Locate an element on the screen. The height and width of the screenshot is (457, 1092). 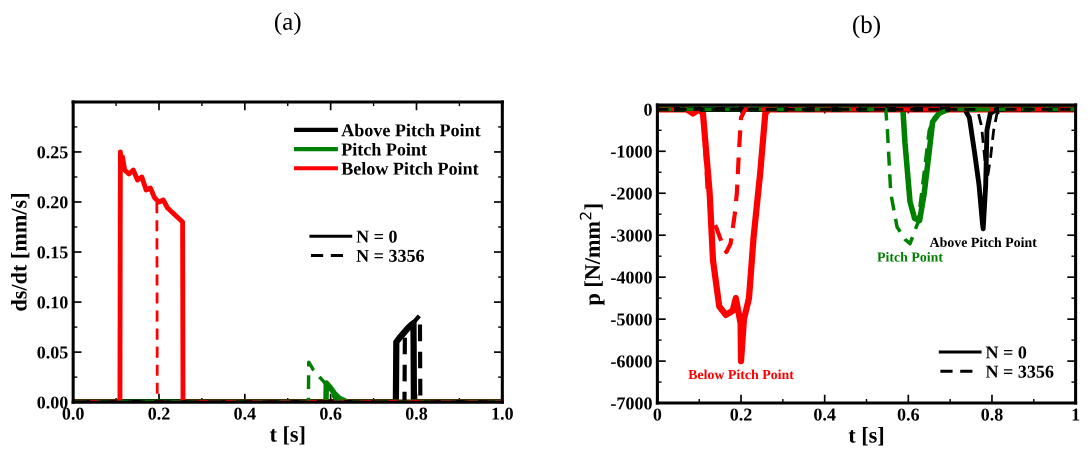
legend-label: Below Pitch Point is located at coordinates (410, 168).